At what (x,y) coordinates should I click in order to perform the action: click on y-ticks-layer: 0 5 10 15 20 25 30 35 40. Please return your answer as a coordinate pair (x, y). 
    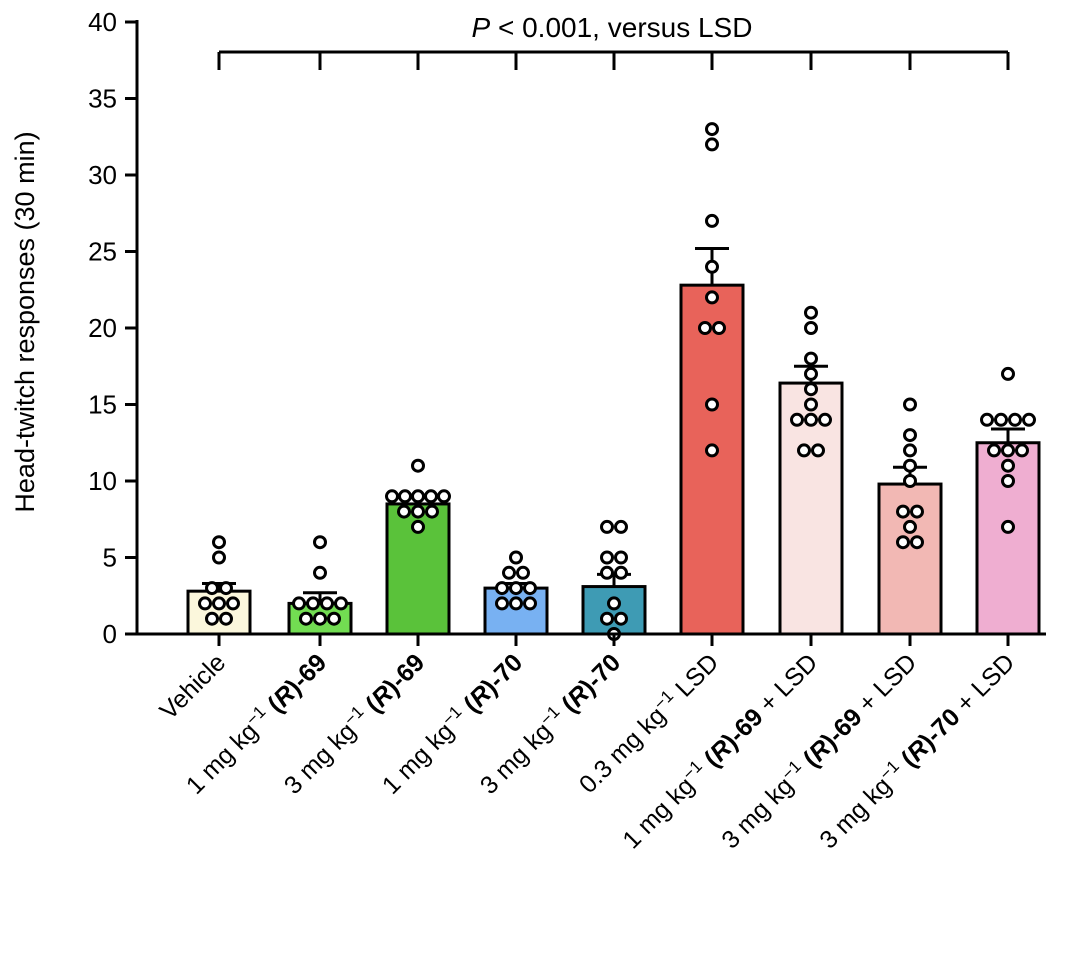
    Looking at the image, I should click on (112, 328).